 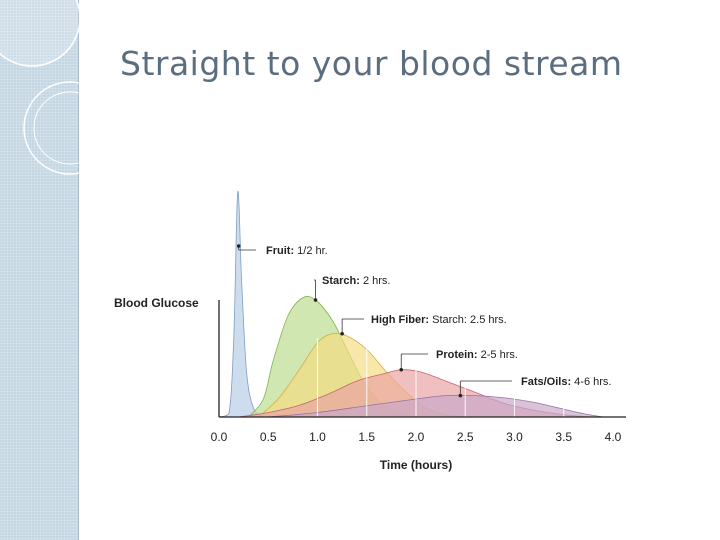 What do you see at coordinates (268, 437) in the screenshot?
I see `x-tick-label: 0.5` at bounding box center [268, 437].